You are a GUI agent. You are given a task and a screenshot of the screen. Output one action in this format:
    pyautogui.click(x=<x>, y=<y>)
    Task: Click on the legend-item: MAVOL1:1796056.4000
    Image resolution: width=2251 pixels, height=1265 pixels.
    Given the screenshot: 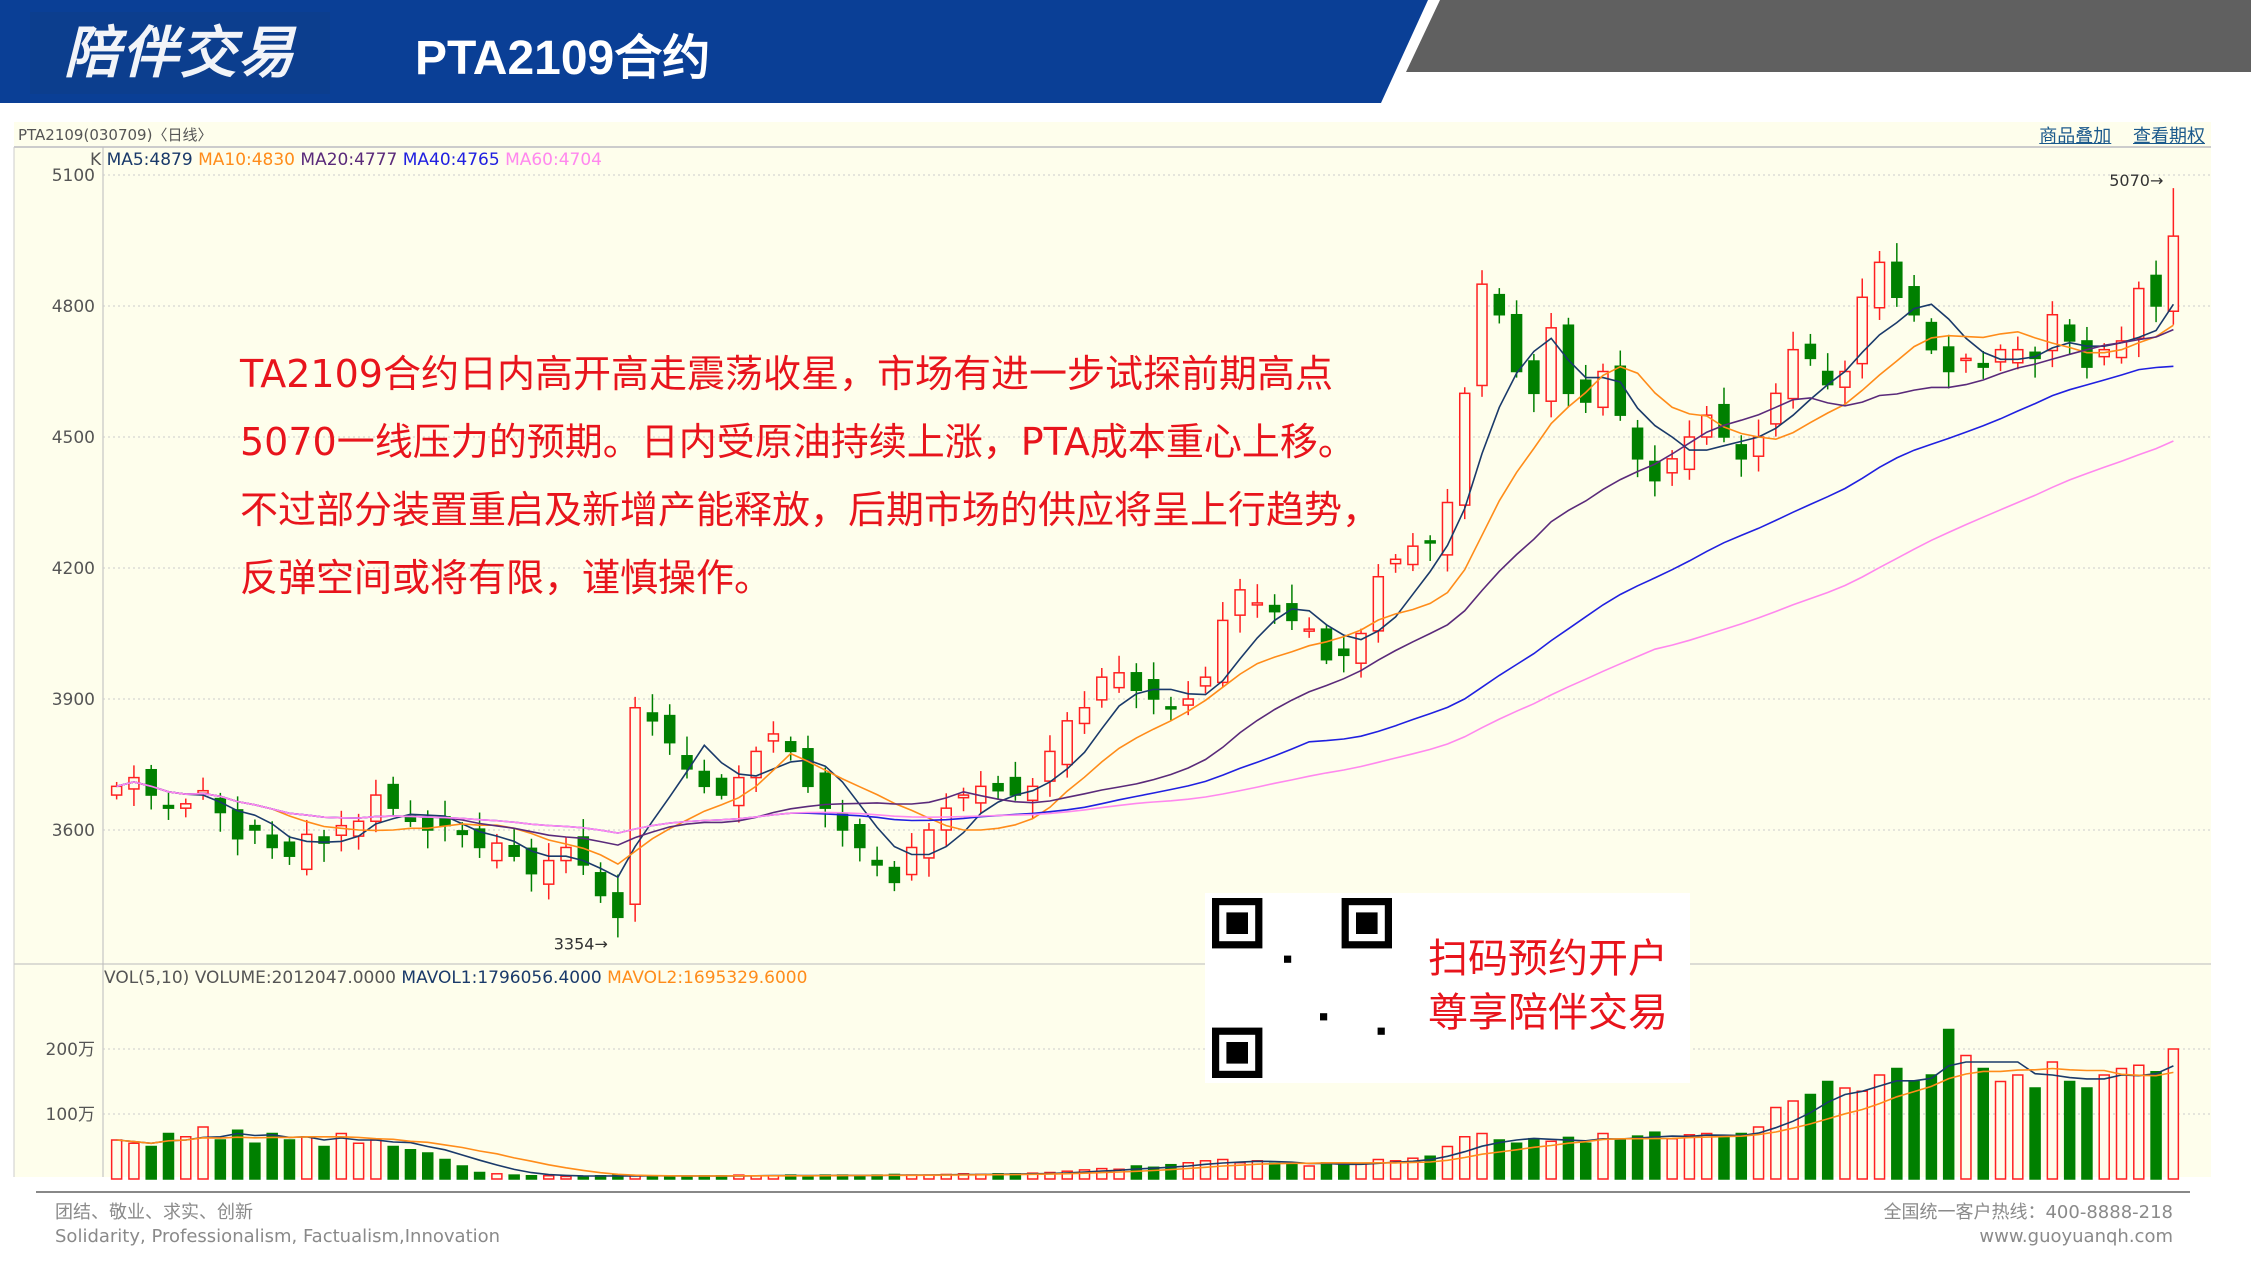 What is the action you would take?
    pyautogui.click(x=504, y=978)
    